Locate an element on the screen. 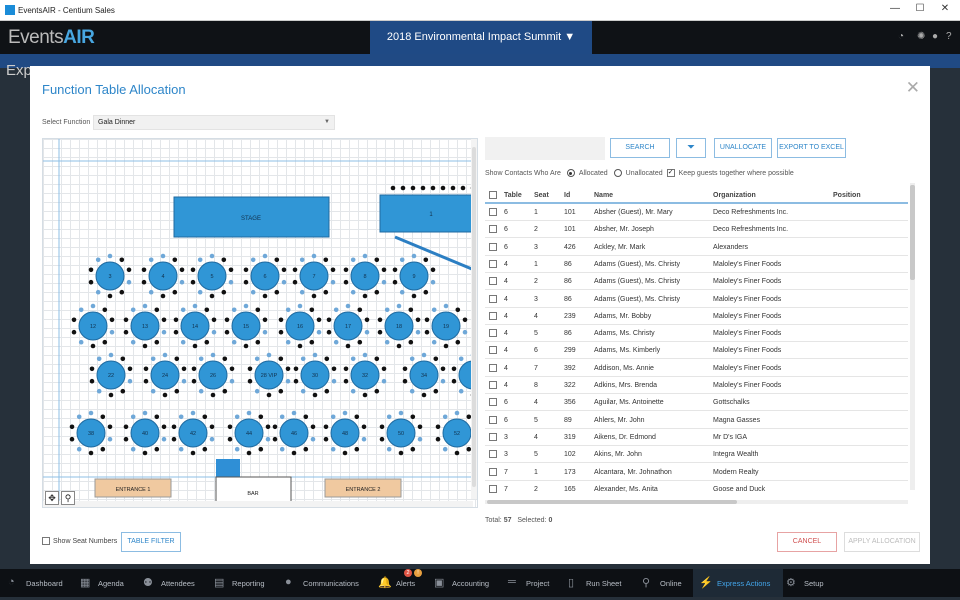 This screenshot has width=960, height=600. table-row: 6 5 89 Ahlers, Mr. John Magna Gasses is located at coordinates (696, 420).